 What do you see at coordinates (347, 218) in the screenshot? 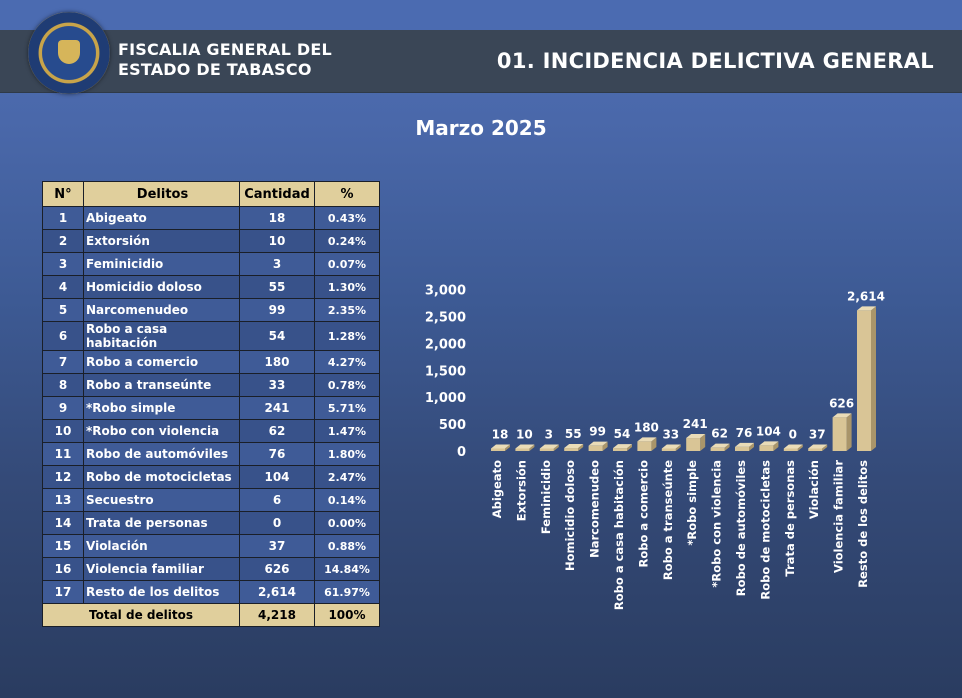
I see `row-percent: 0.43%` at bounding box center [347, 218].